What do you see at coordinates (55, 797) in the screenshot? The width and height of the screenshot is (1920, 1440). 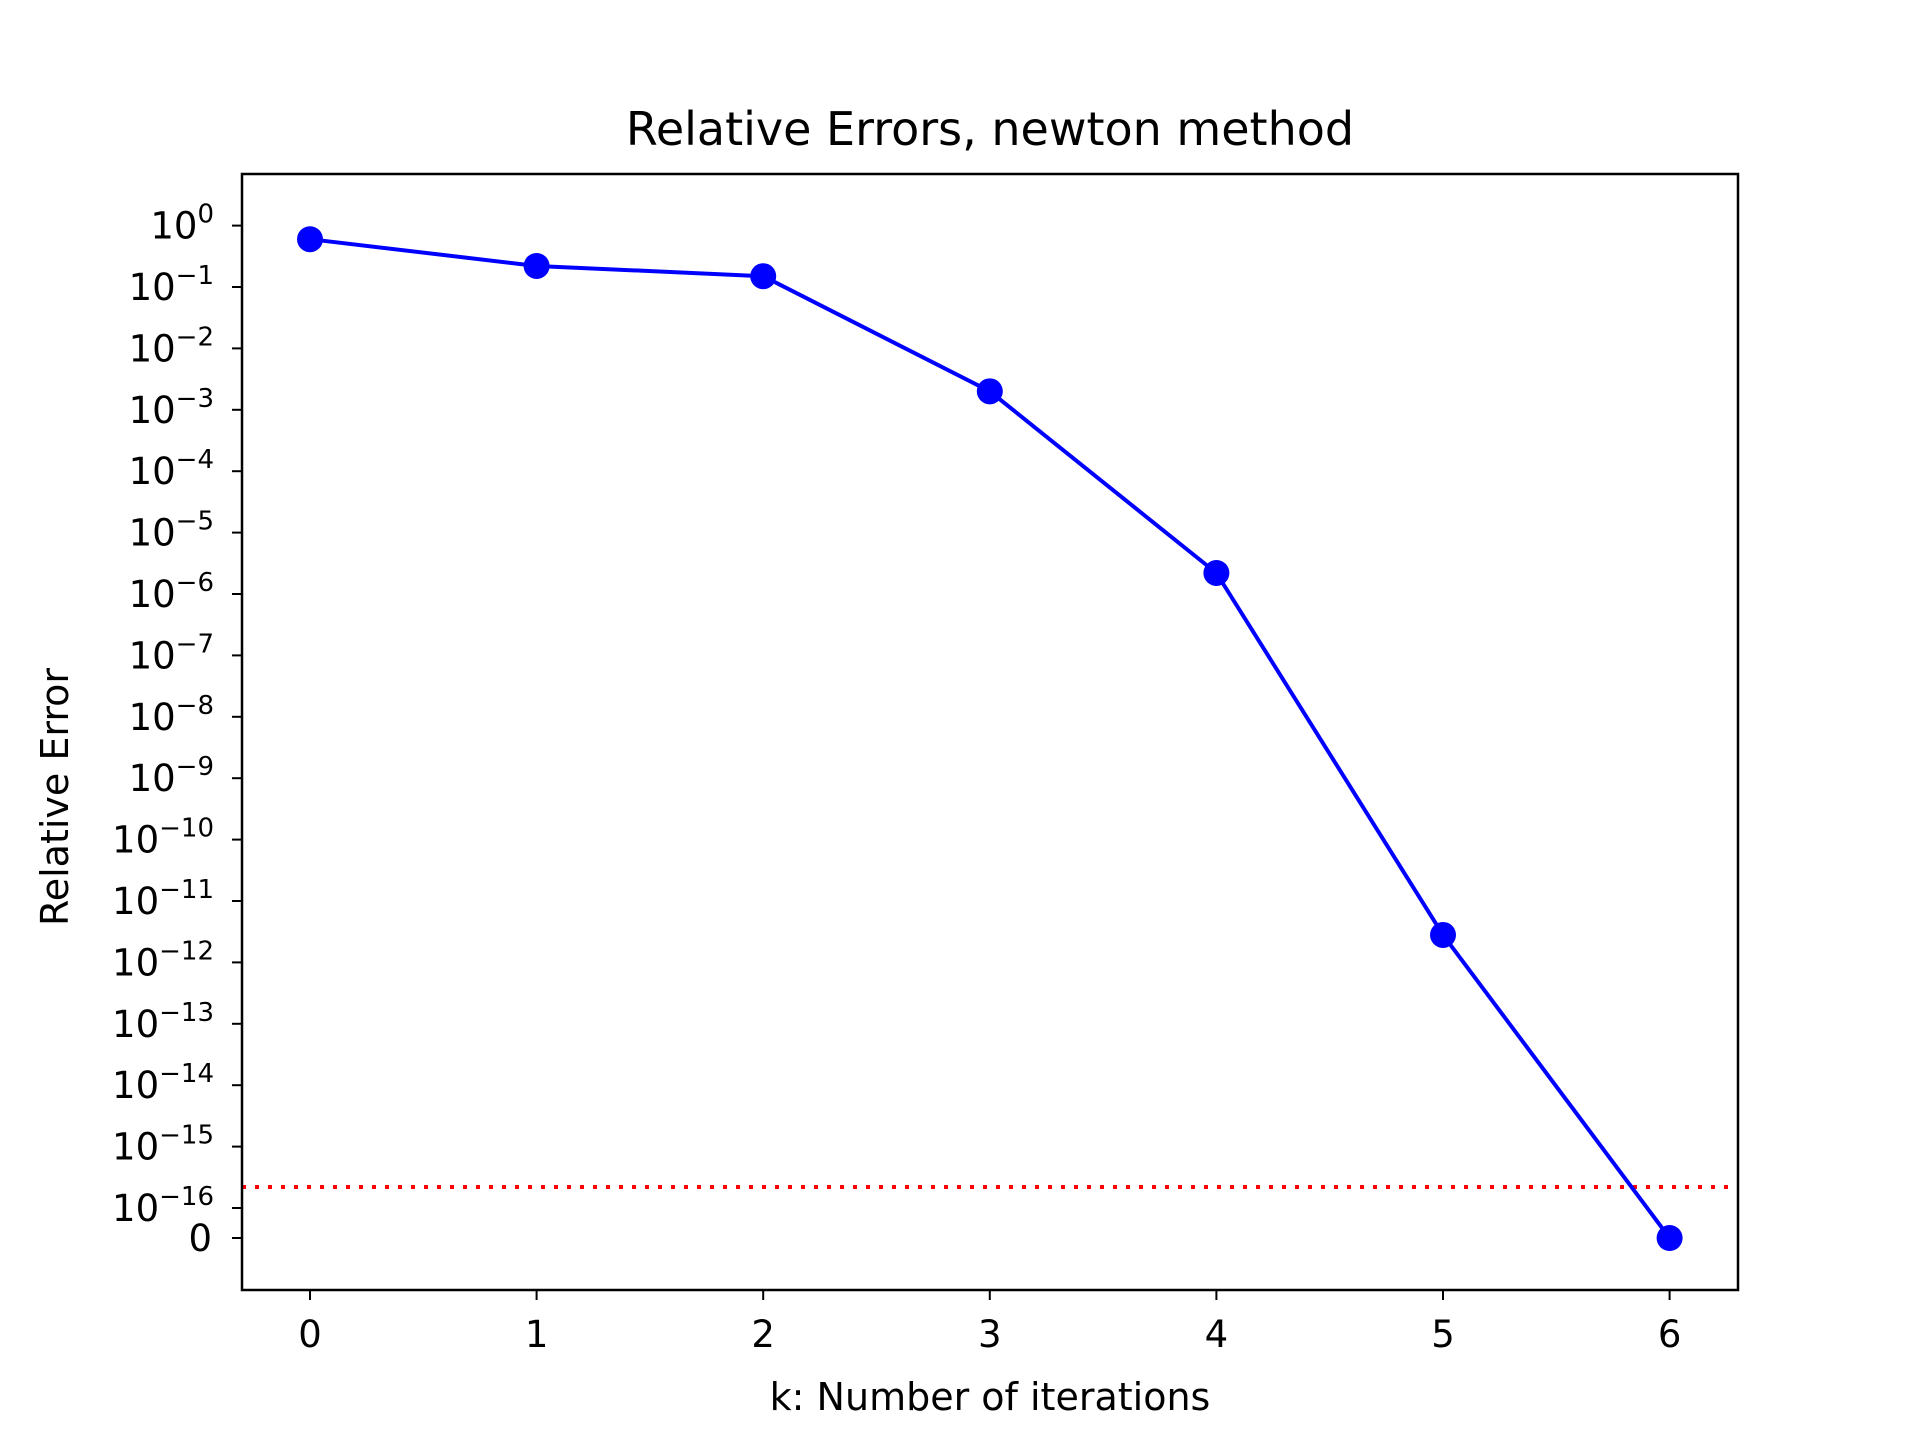 I see `y-axis-label: Relative Error` at bounding box center [55, 797].